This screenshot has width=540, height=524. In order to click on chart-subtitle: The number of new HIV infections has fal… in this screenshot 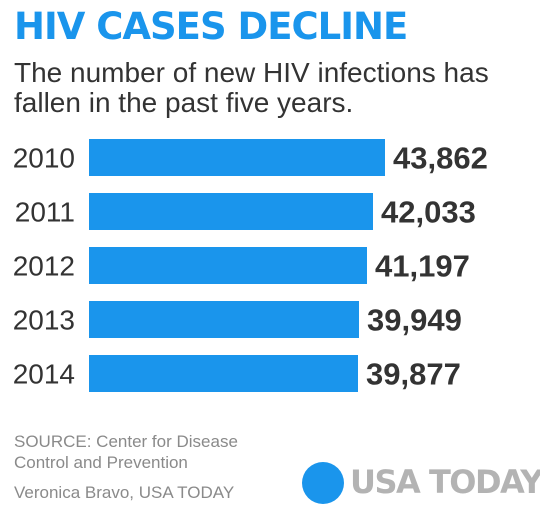, I will do `click(251, 87)`.